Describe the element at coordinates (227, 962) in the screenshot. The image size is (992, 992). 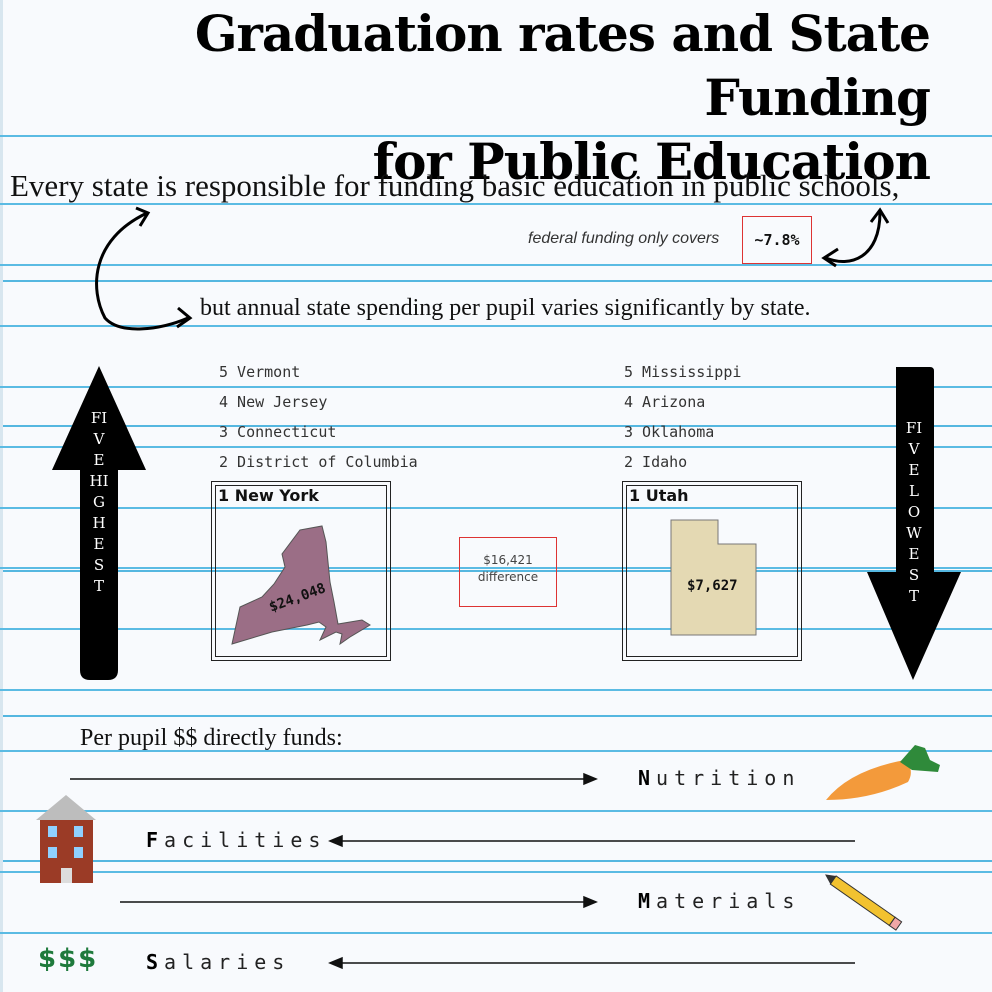
I see `salaries-text: alaries` at that location.